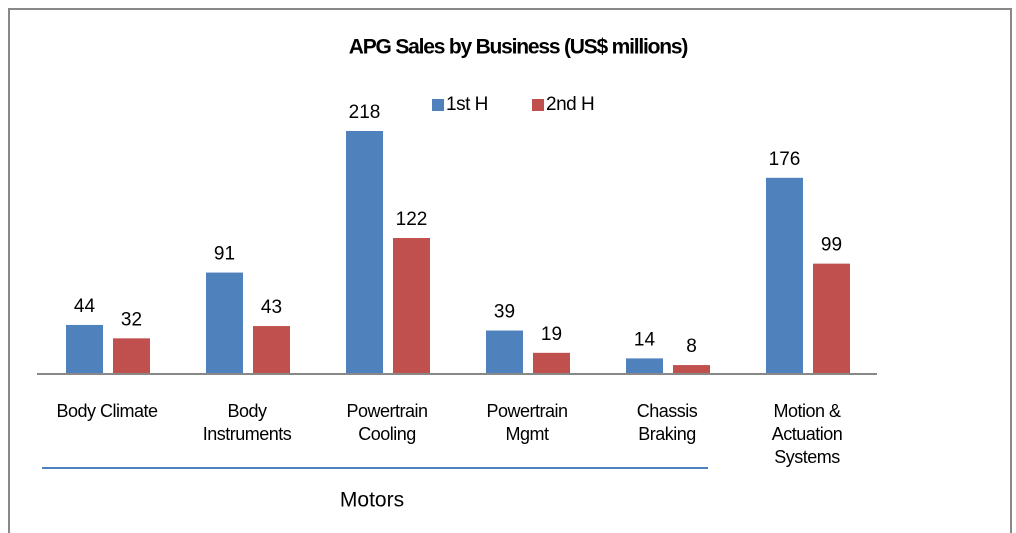  I want to click on x-tick-label: Powertrain Cooling, so click(387, 422).